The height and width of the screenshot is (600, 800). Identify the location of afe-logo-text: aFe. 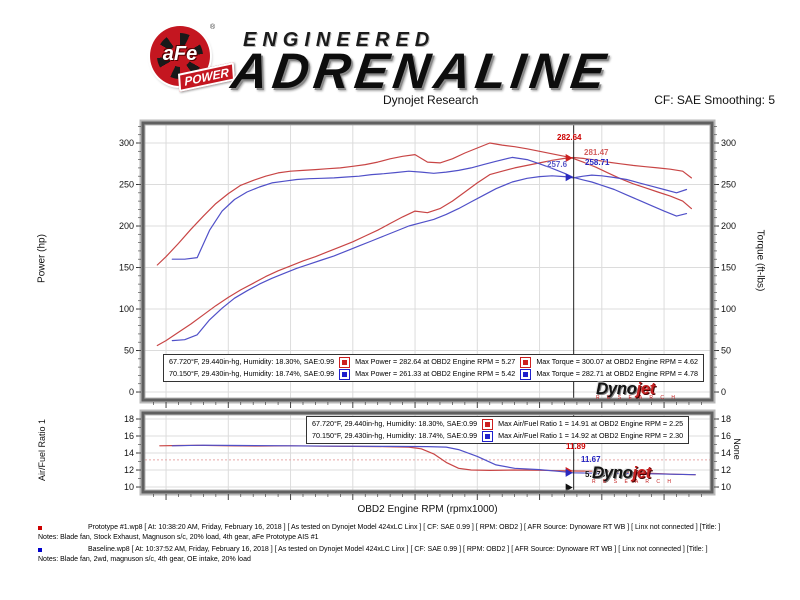
(180, 54).